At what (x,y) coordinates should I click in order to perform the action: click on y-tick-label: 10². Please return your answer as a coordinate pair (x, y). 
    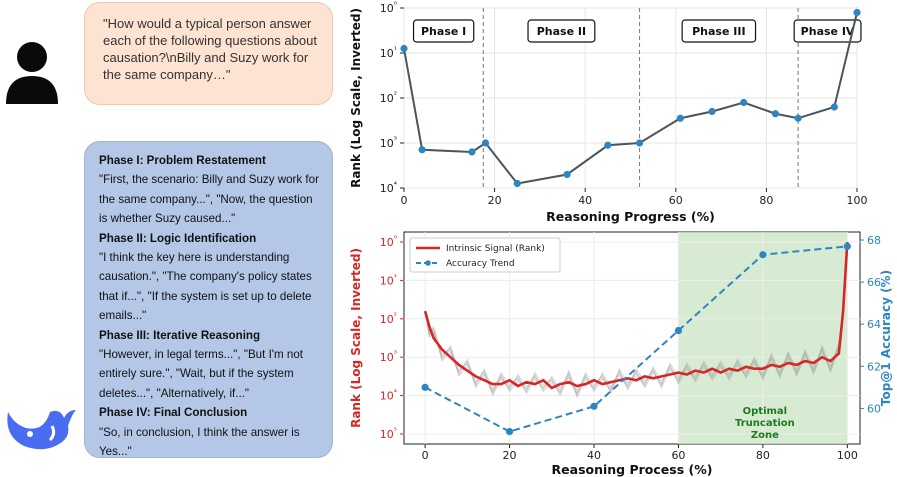
    Looking at the image, I should click on (388, 97).